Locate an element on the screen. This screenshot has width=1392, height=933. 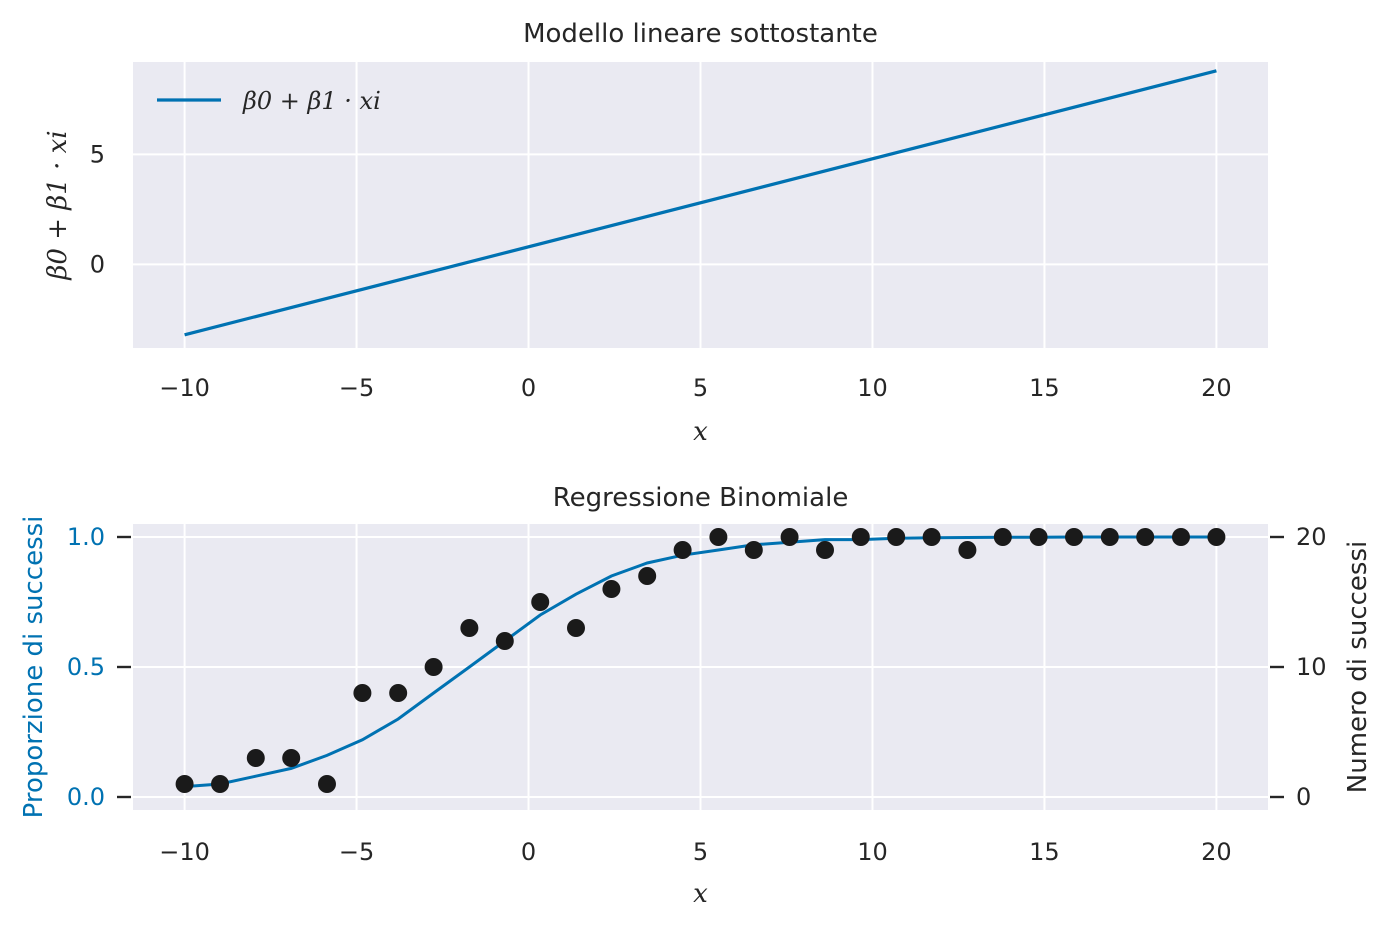
top-legend: β0 + β1 · xi is located at coordinates (269, 101).